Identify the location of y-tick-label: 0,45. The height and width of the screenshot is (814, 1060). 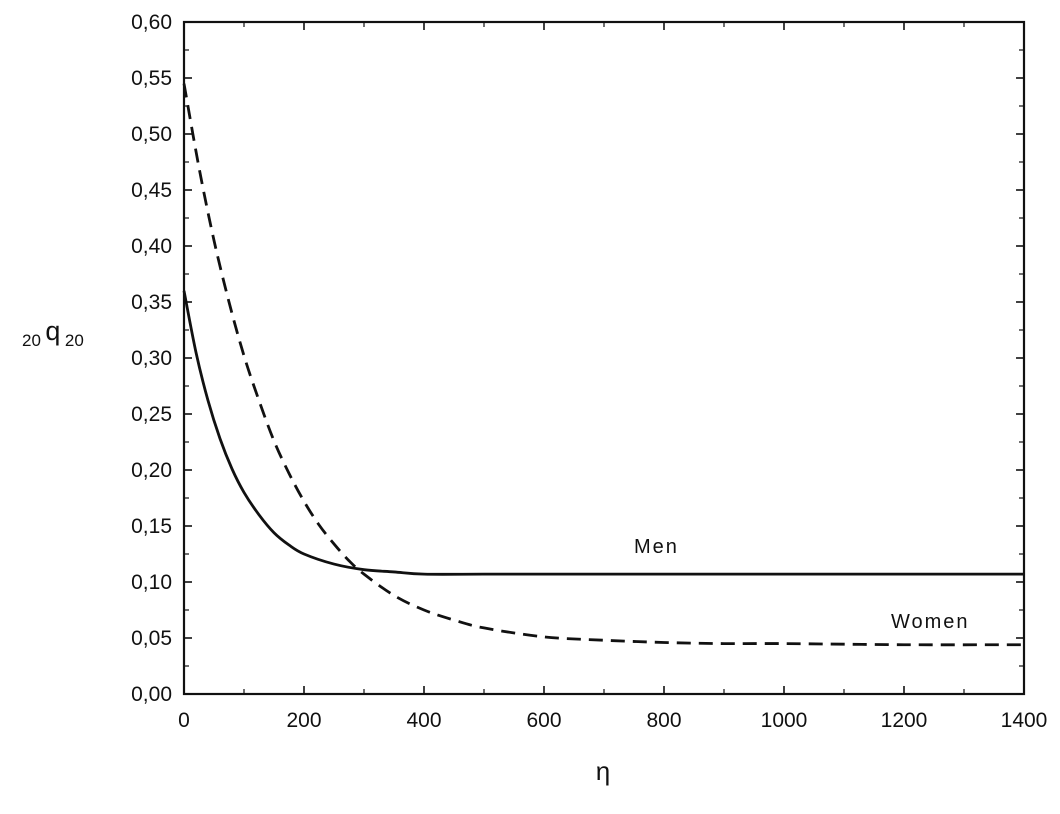
(151, 190).